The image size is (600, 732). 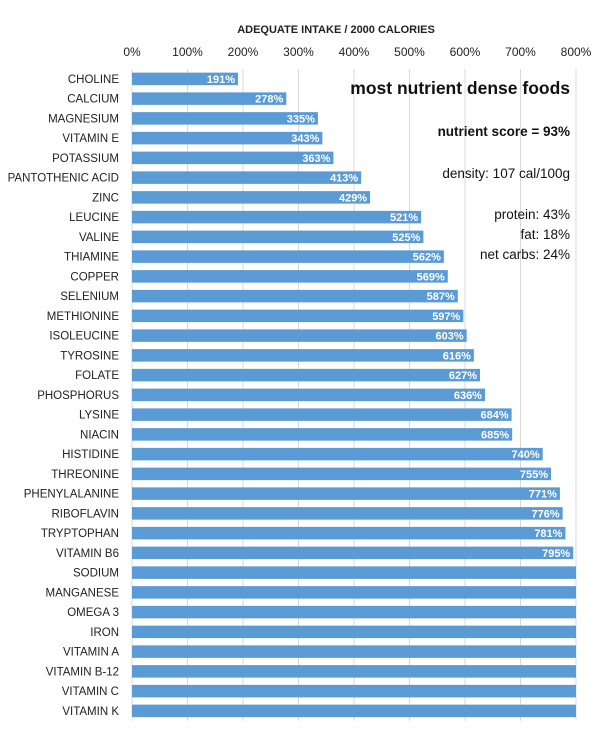 I want to click on x-tick-label: 300%, so click(x=298, y=52).